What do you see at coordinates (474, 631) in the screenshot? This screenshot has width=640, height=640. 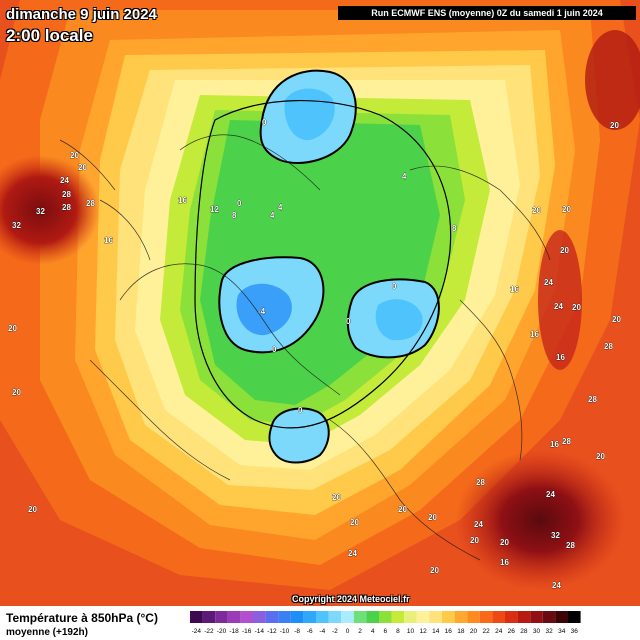 I see `legend-tick-label: 20` at bounding box center [474, 631].